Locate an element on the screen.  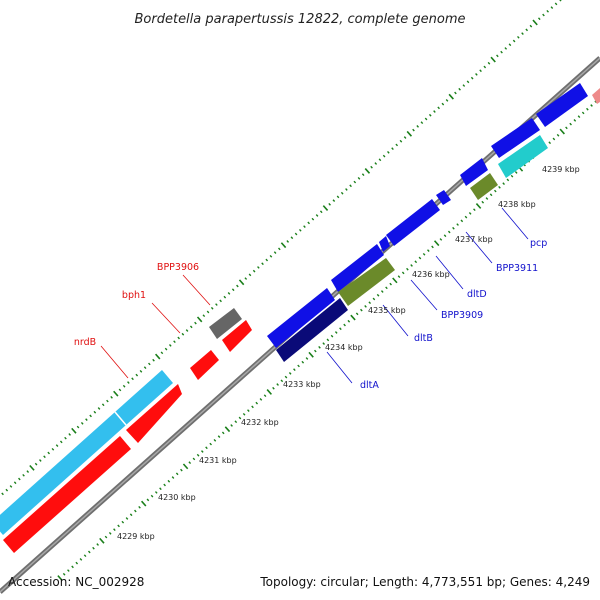
gene-BPP3911 is located at coordinates (484, 186).